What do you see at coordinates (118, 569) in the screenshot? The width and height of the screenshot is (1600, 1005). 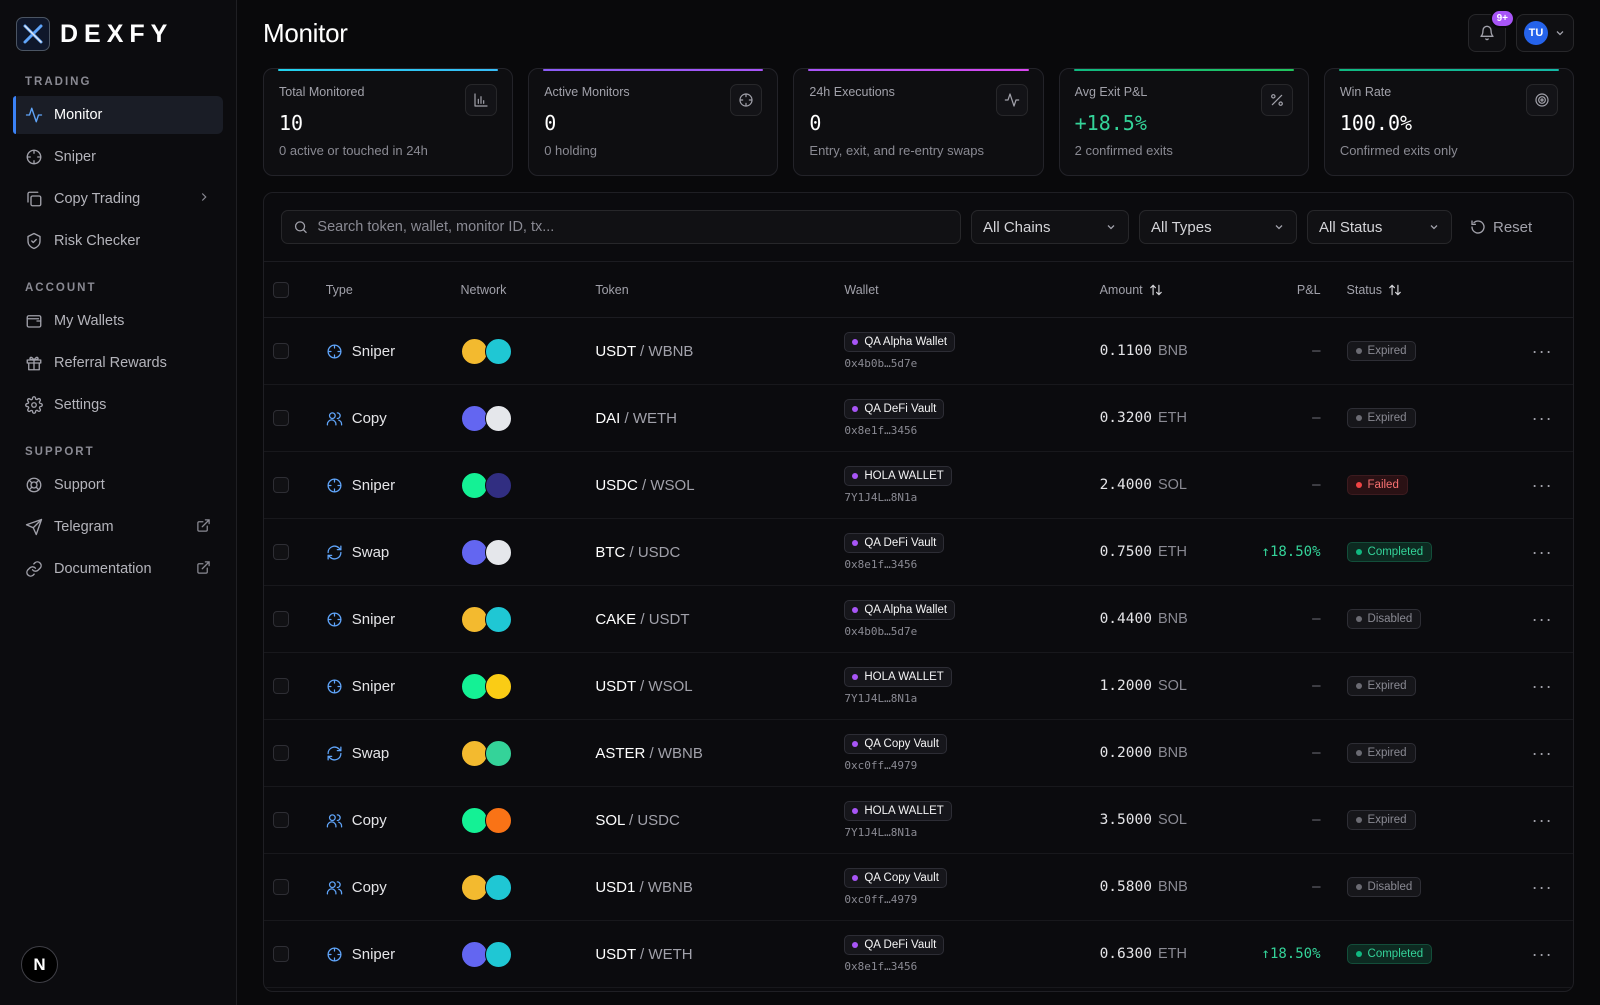 I see `sidebar-item-documentation: Documentation` at bounding box center [118, 569].